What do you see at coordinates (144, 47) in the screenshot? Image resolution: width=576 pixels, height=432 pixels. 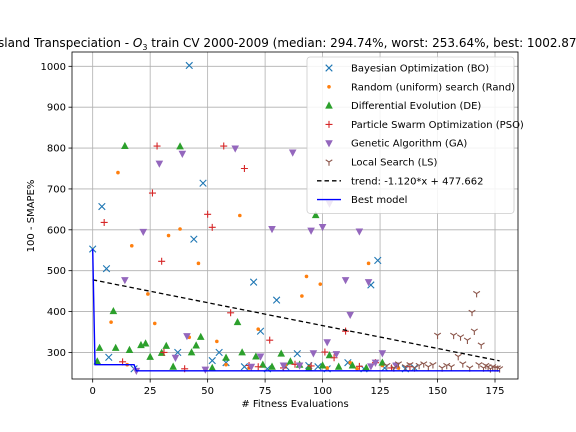 I see `chart-title-sub: 3` at bounding box center [144, 47].